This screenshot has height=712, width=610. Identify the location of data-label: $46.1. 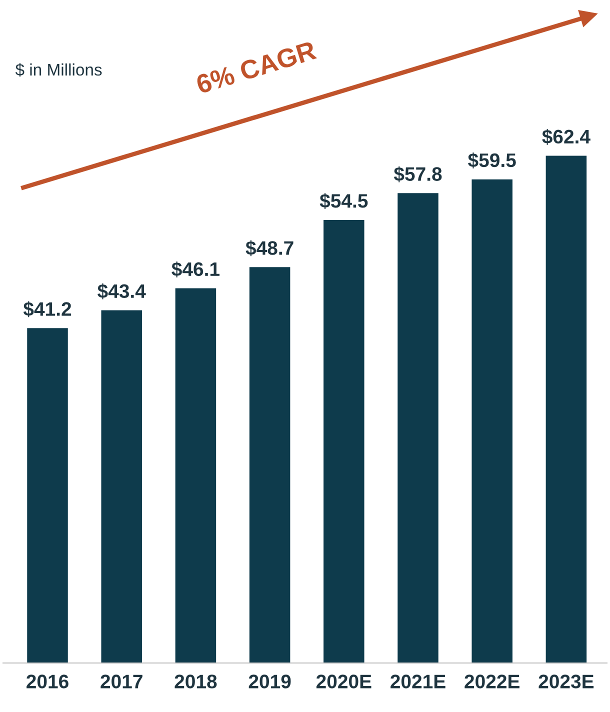
(196, 269).